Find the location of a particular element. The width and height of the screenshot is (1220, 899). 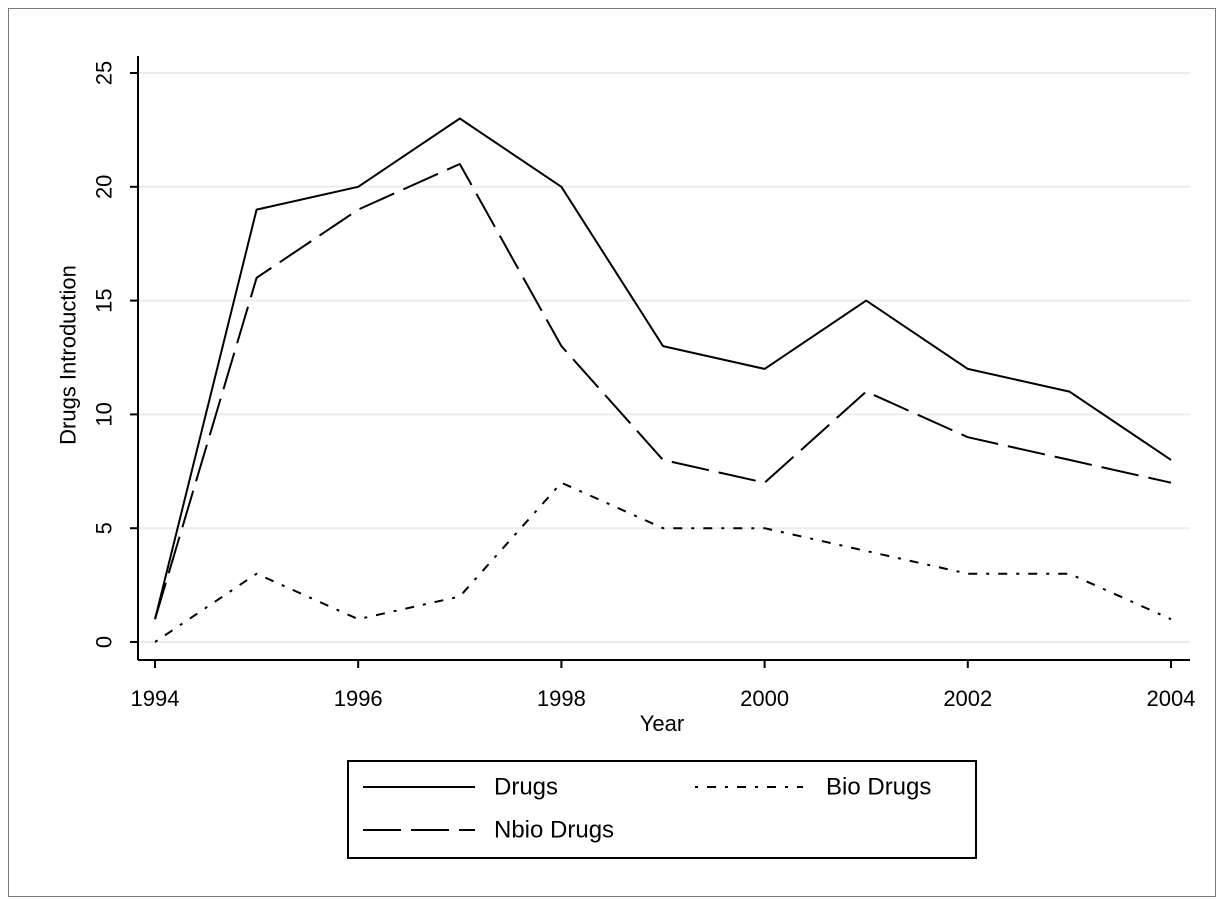

x-tick-label: 2002 is located at coordinates (967, 698).